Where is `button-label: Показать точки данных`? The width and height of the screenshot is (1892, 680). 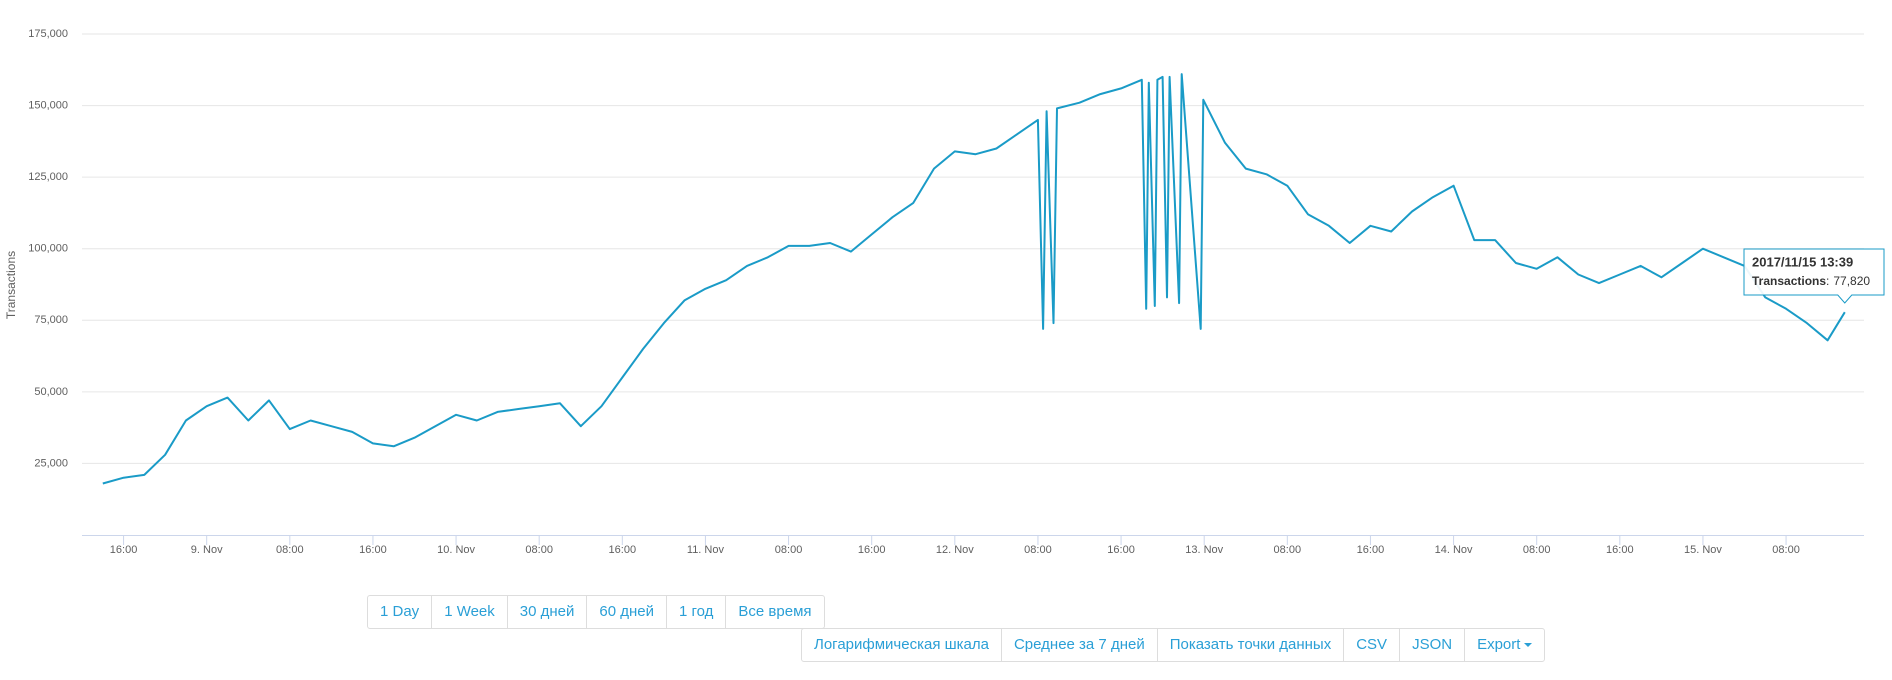 button-label: Показать точки данных is located at coordinates (1250, 644).